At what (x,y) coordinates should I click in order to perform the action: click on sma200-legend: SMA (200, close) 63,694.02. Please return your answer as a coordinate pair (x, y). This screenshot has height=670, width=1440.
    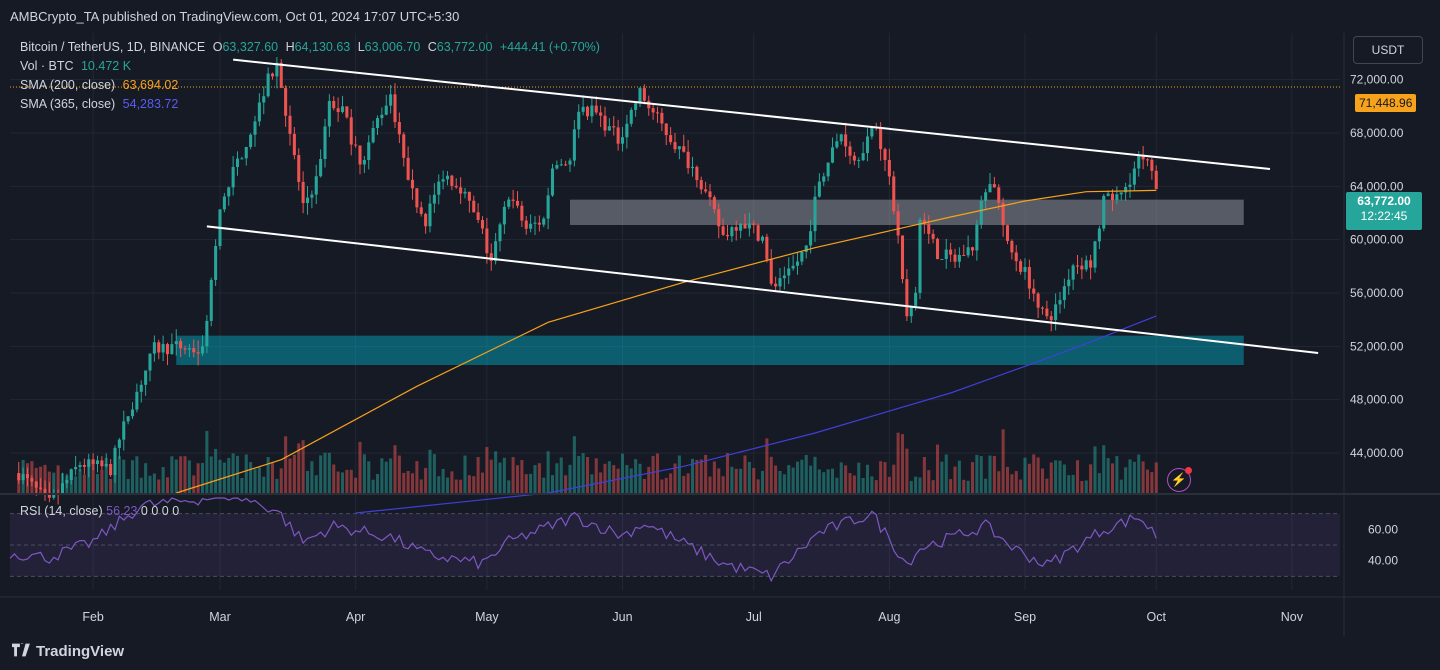
    Looking at the image, I should click on (101, 85).